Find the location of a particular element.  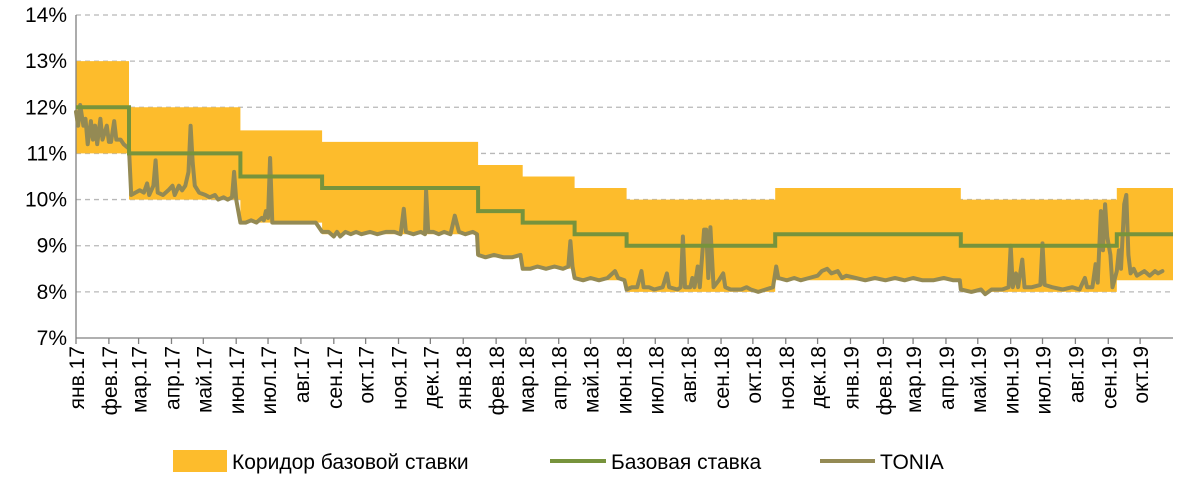

x-tick-label: фев.17 is located at coordinates (110, 380).